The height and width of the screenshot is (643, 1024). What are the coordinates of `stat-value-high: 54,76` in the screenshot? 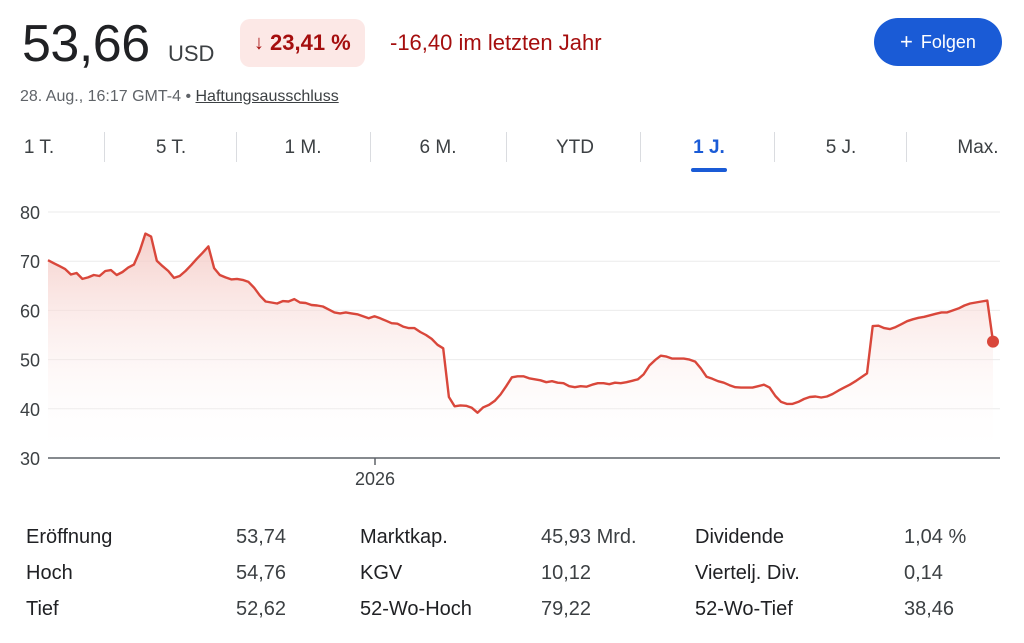 It's located at (261, 573).